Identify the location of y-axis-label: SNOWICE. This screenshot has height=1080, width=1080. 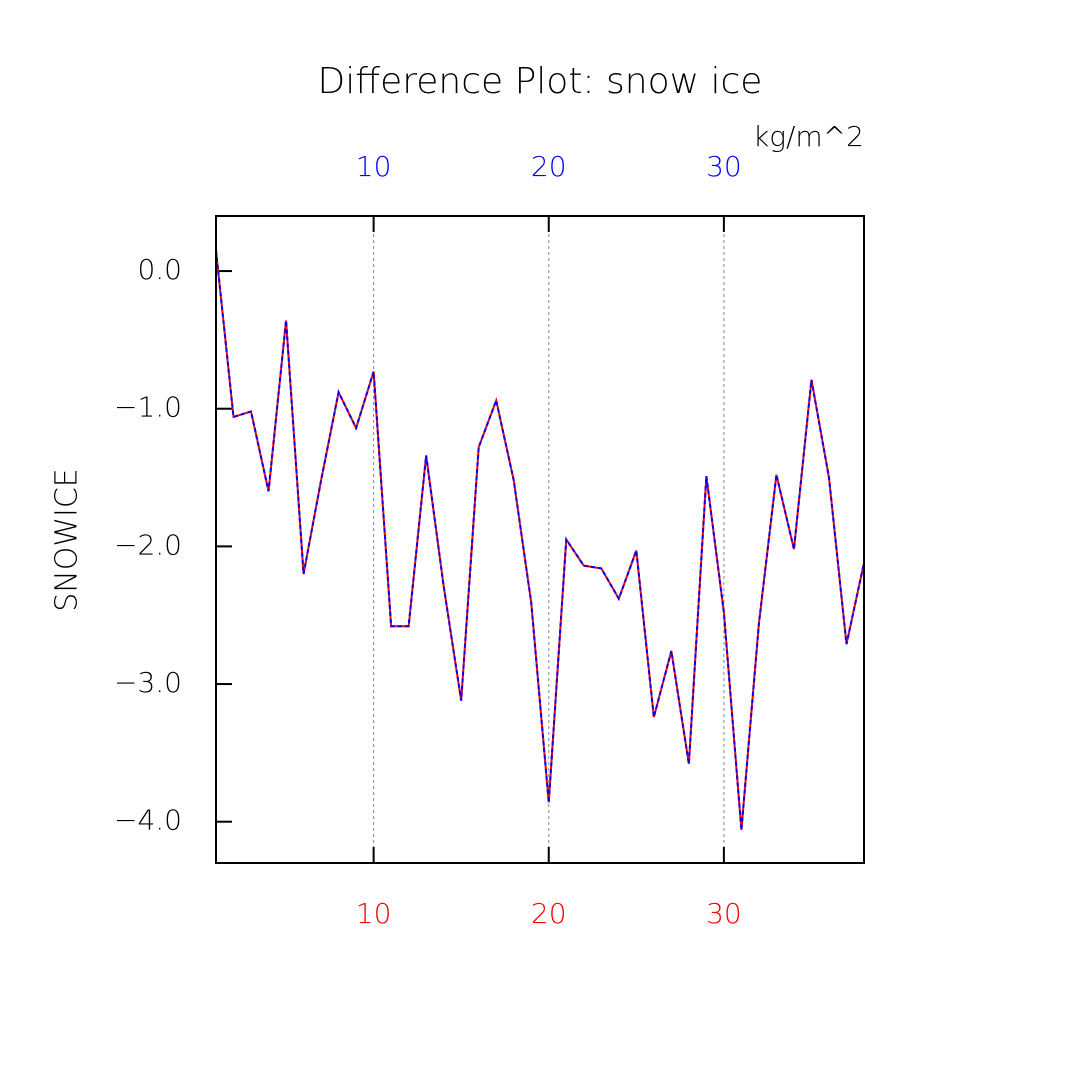
(67, 540).